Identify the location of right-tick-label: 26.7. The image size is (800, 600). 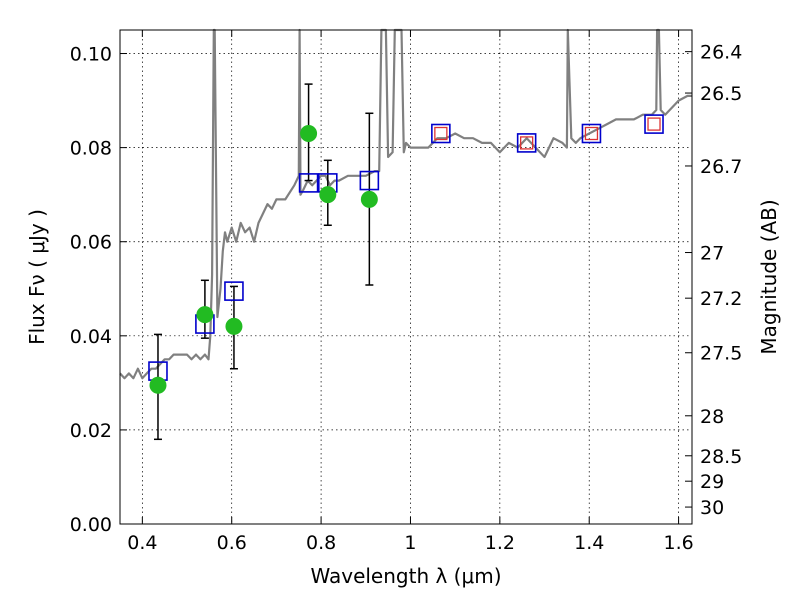
(721, 167).